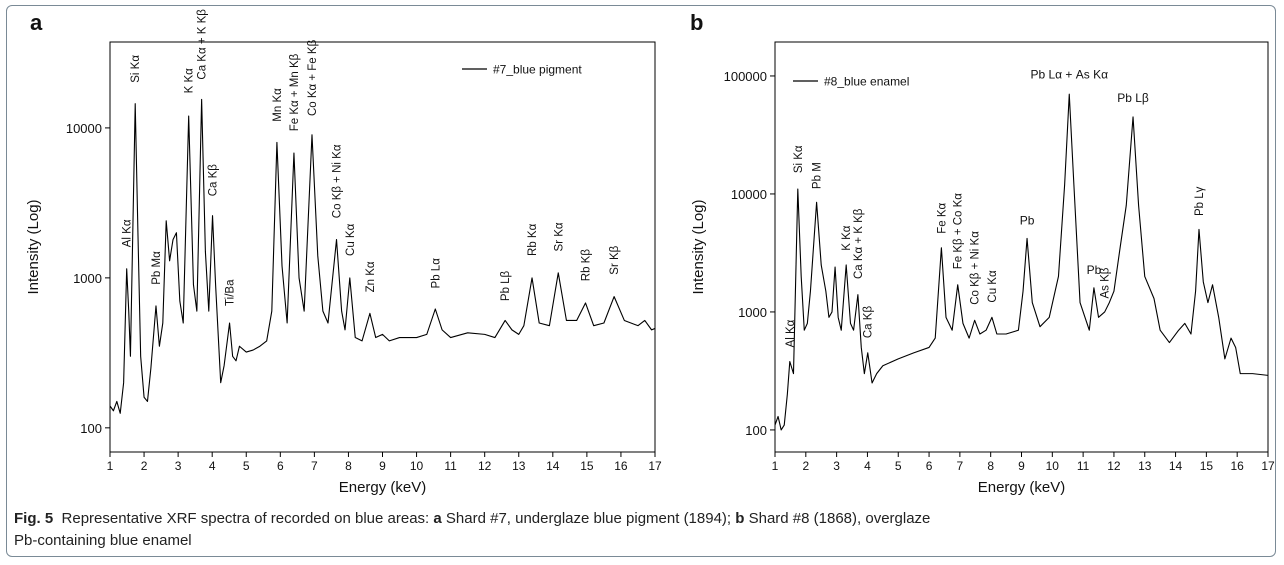  Describe the element at coordinates (436, 273) in the screenshot. I see `peak-label: Pb Lα` at that location.